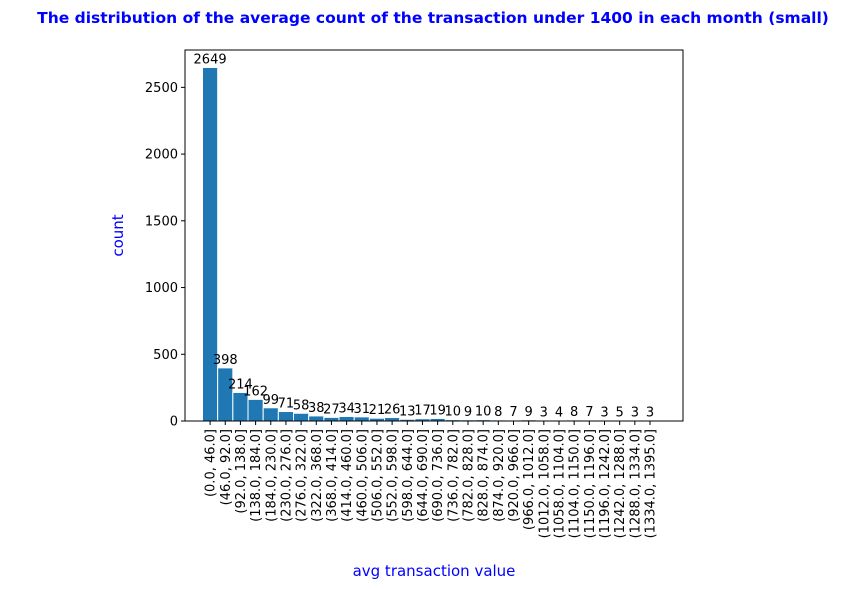 The width and height of the screenshot is (867, 589). Describe the element at coordinates (161, 221) in the screenshot. I see `y-tick-label: 1500` at that location.